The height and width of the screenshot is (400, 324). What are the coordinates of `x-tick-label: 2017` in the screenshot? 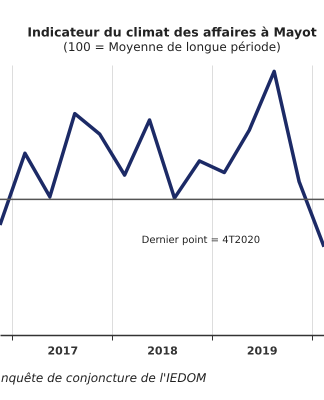 It's located at (62, 351).